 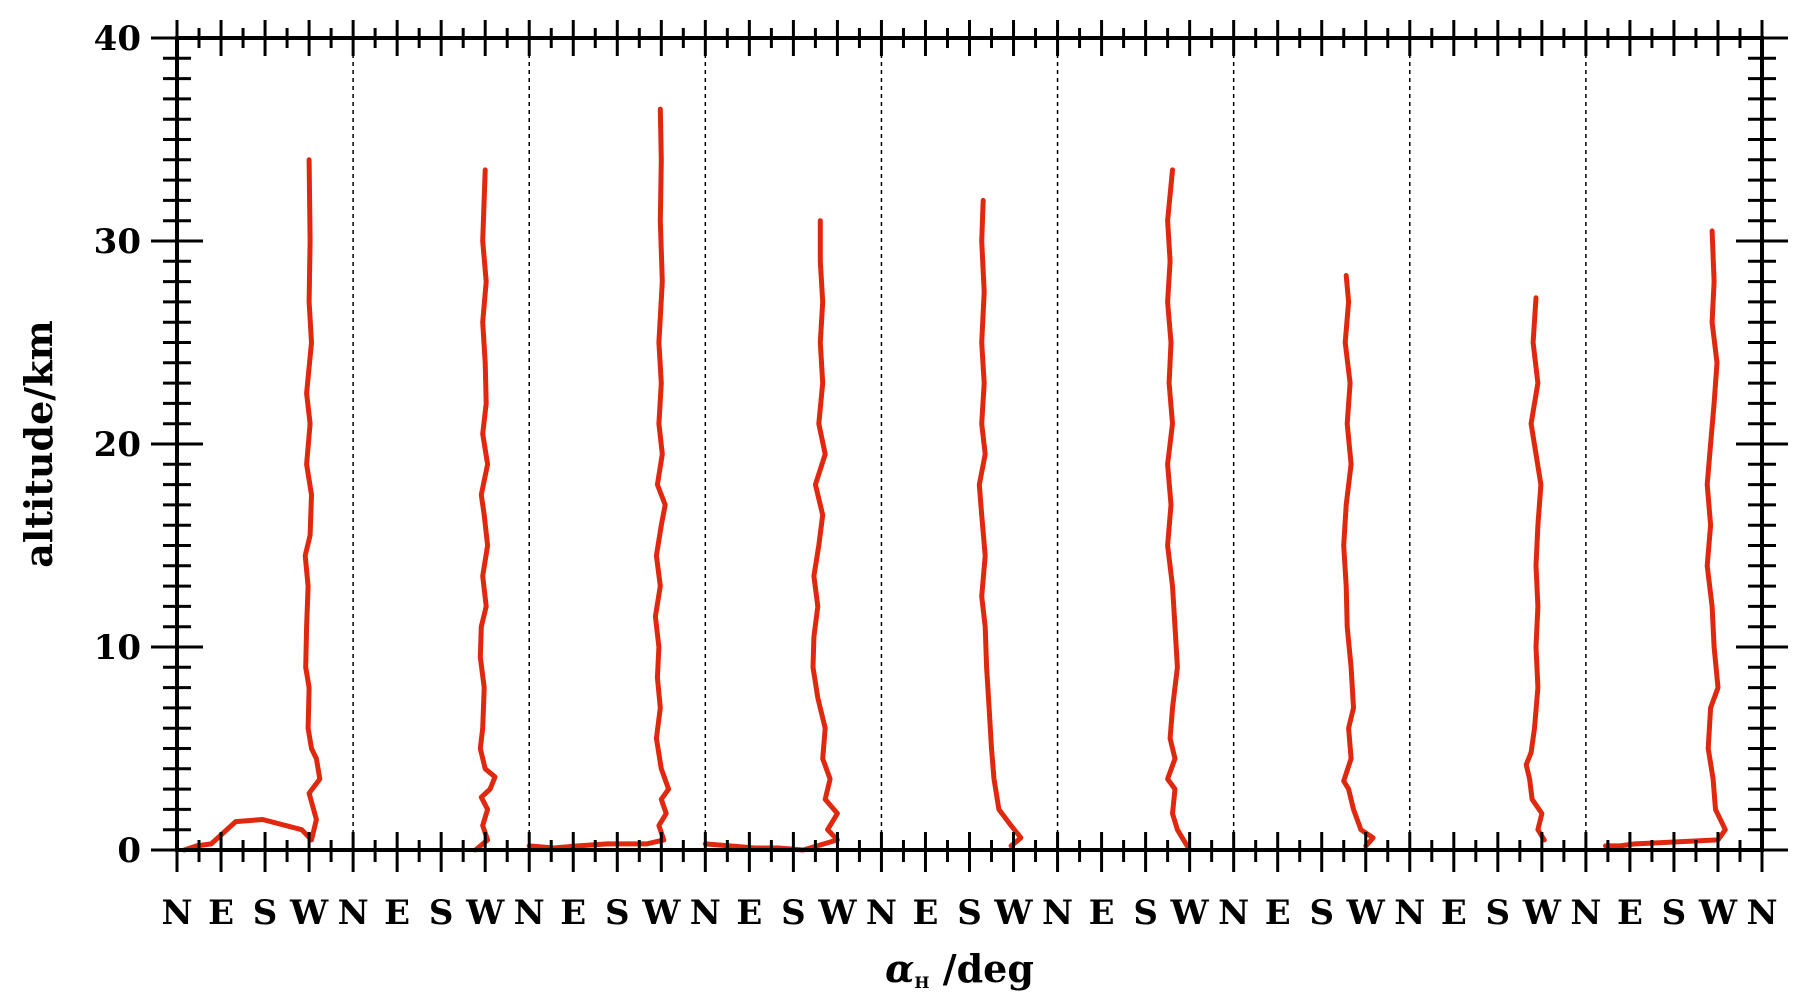 What do you see at coordinates (129, 851) in the screenshot?
I see `y-tick-label: 0` at bounding box center [129, 851].